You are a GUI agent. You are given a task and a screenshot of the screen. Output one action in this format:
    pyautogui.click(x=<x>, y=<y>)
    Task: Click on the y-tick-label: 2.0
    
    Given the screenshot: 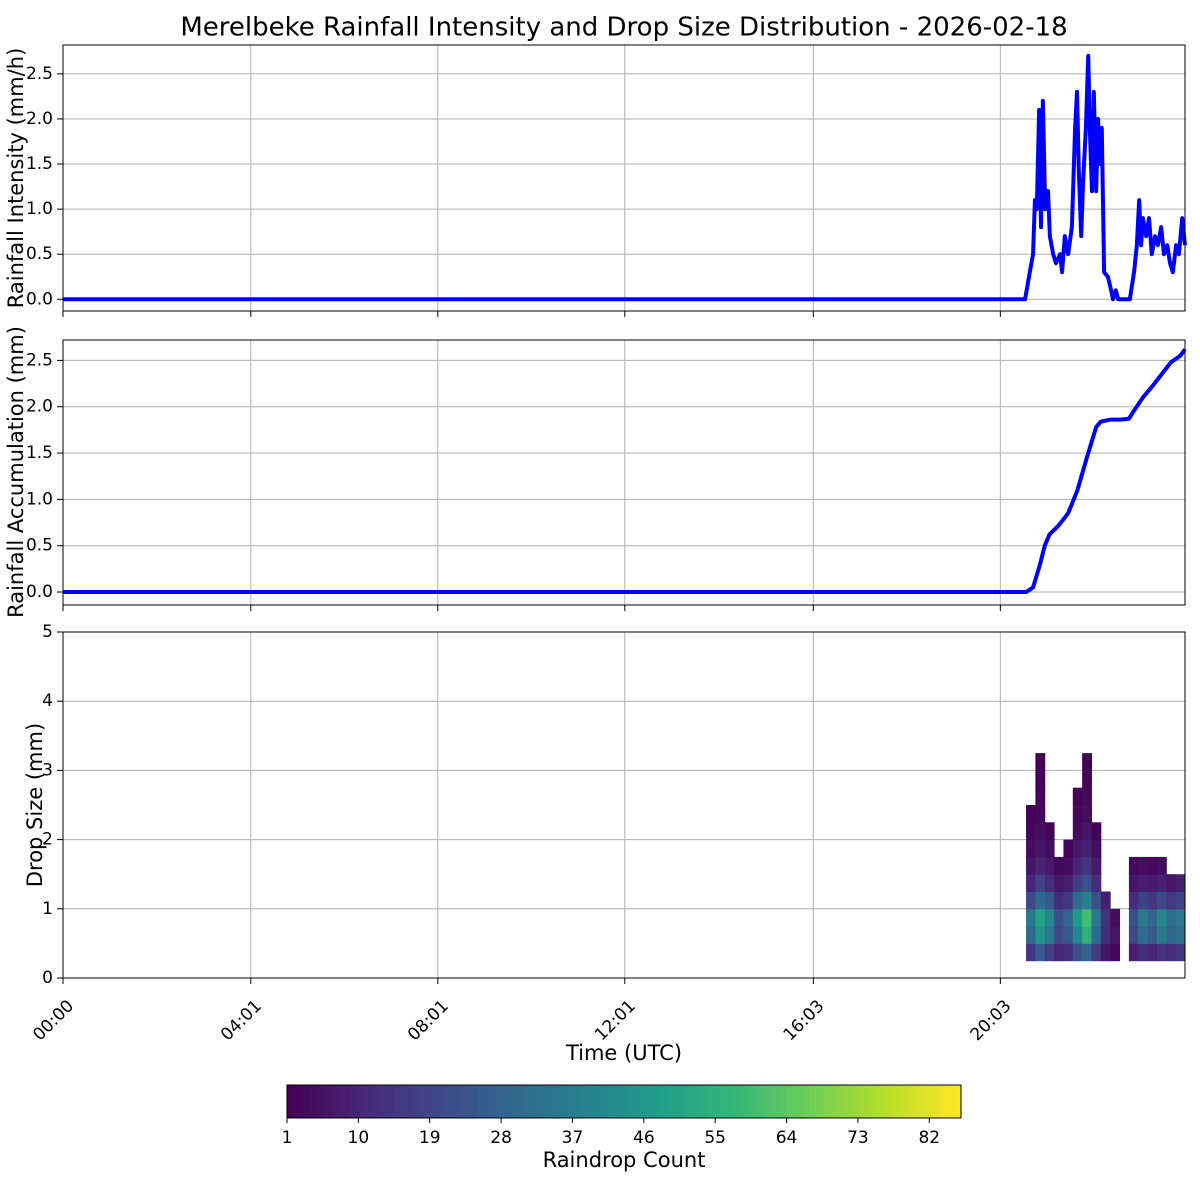 What is the action you would take?
    pyautogui.click(x=39, y=119)
    